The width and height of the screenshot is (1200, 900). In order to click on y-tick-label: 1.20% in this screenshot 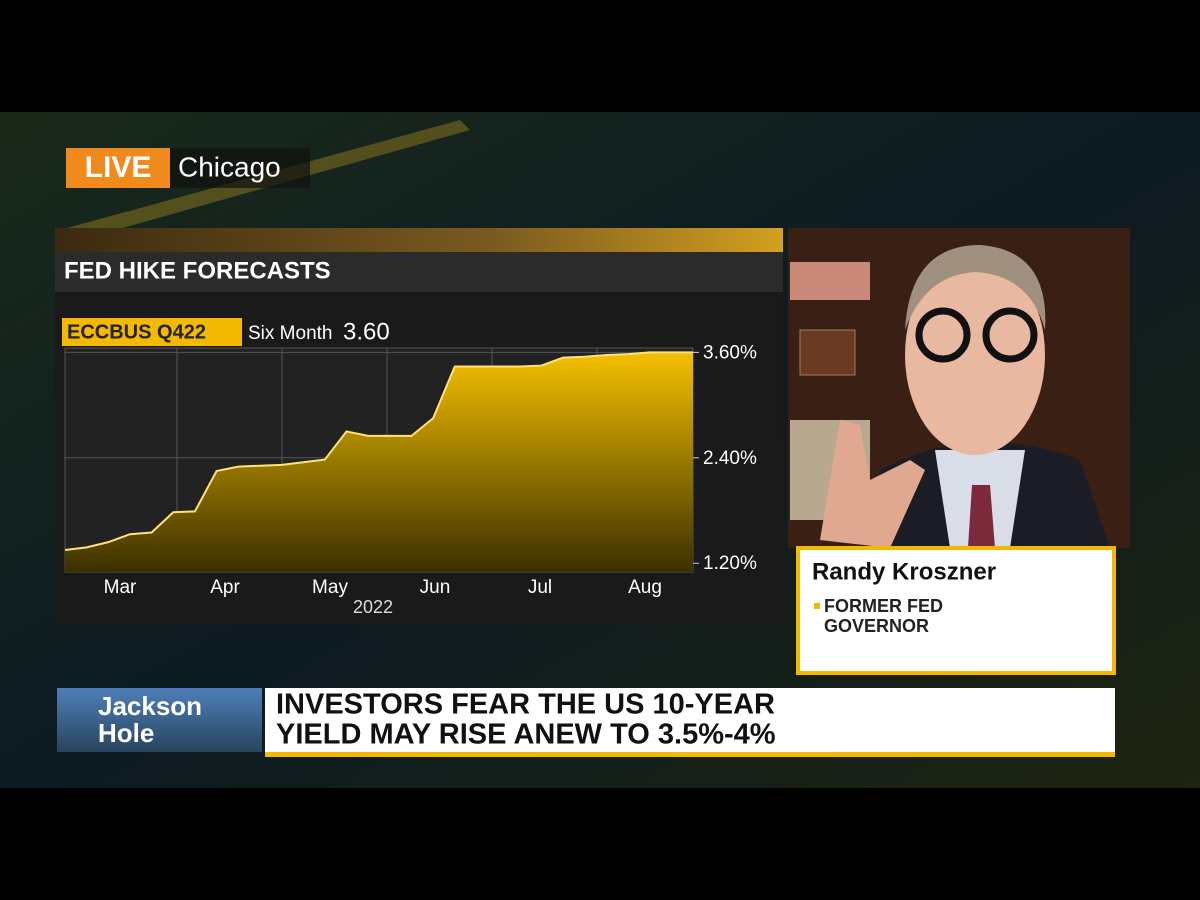, I will do `click(730, 563)`.